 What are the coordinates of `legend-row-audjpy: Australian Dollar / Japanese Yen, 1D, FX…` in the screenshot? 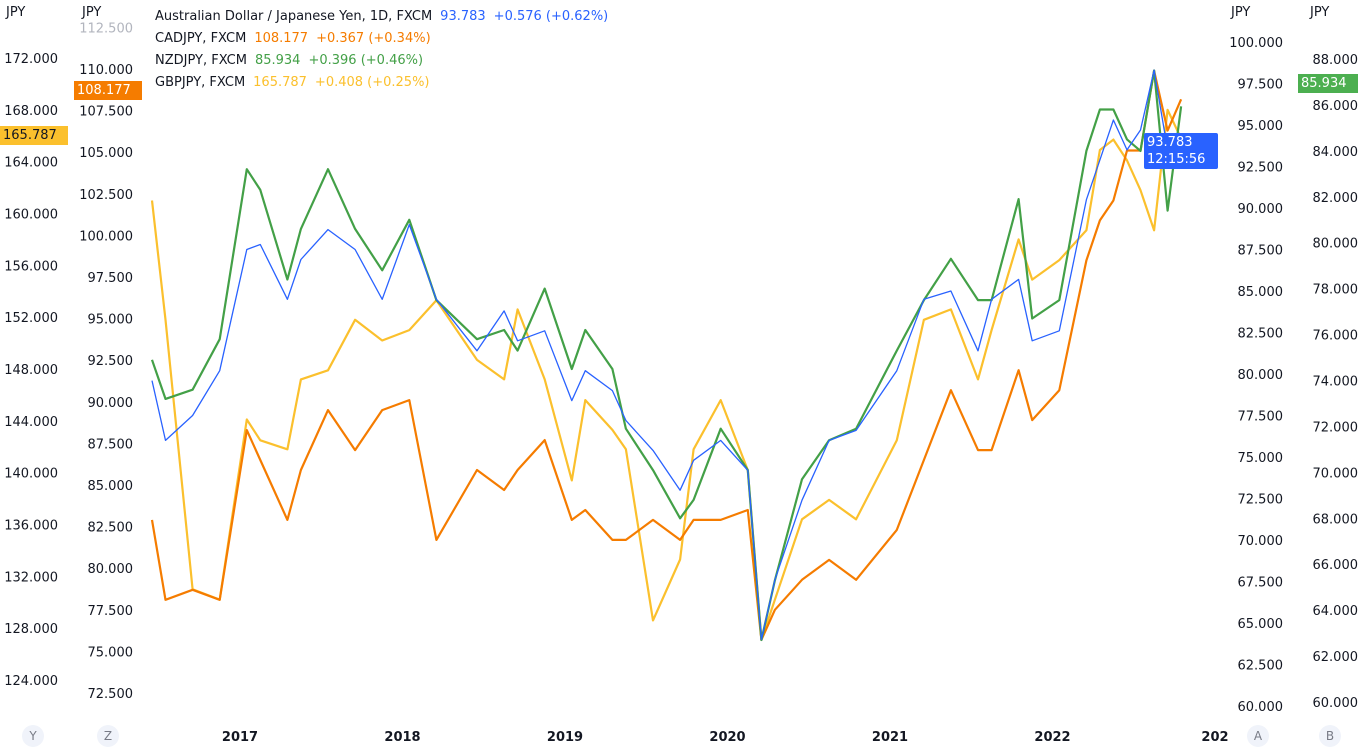 It's located at (381, 17).